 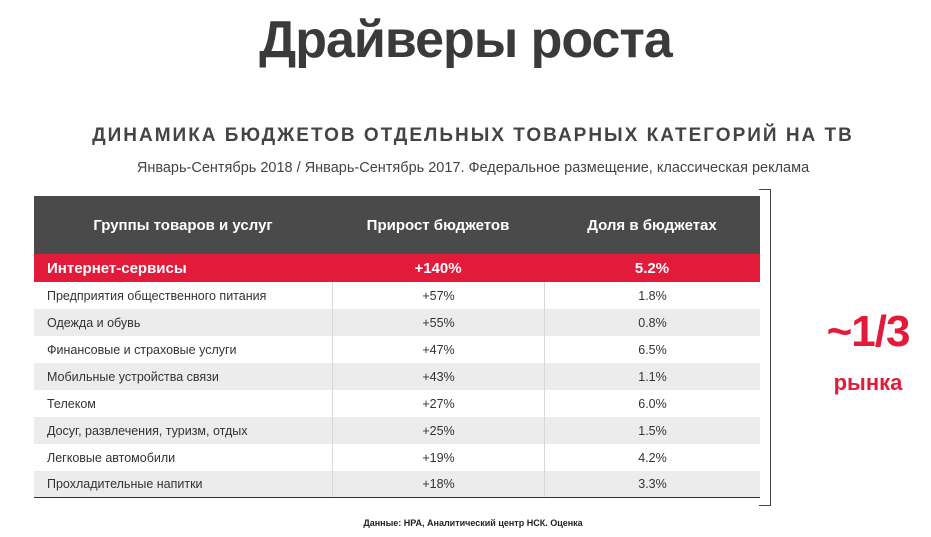 What do you see at coordinates (868, 382) in the screenshot?
I see `market-share-label: рынка` at bounding box center [868, 382].